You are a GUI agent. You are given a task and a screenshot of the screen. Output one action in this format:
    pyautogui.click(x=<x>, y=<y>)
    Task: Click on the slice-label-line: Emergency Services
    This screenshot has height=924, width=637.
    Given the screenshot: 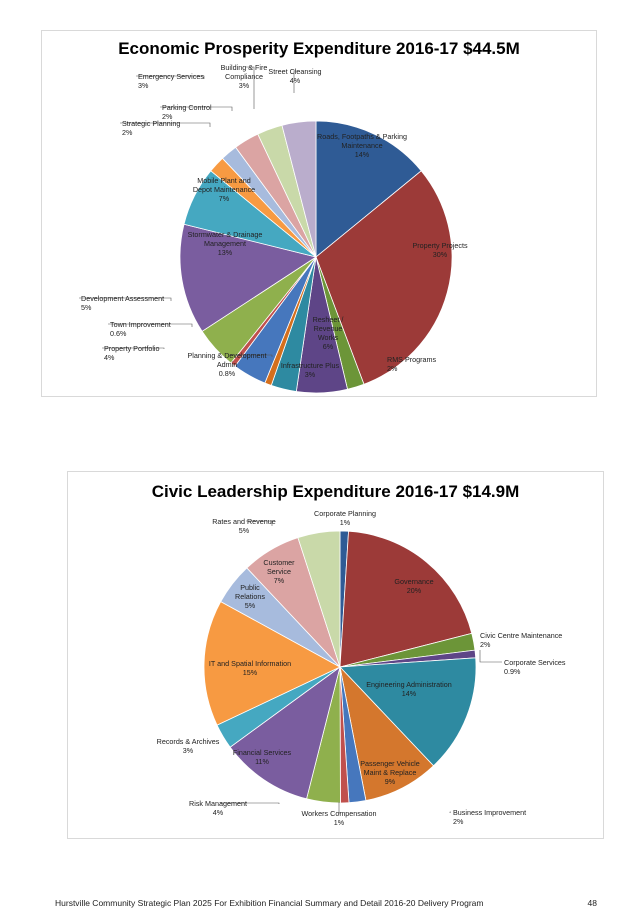 What is the action you would take?
    pyautogui.click(x=171, y=76)
    